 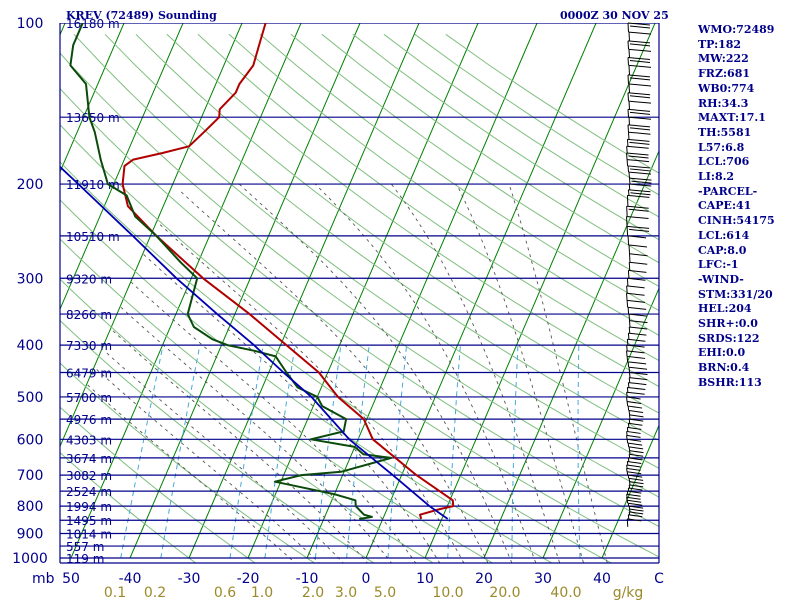 What do you see at coordinates (504, 592) in the screenshot?
I see `mixing-ratio-label: 20.0` at bounding box center [504, 592].